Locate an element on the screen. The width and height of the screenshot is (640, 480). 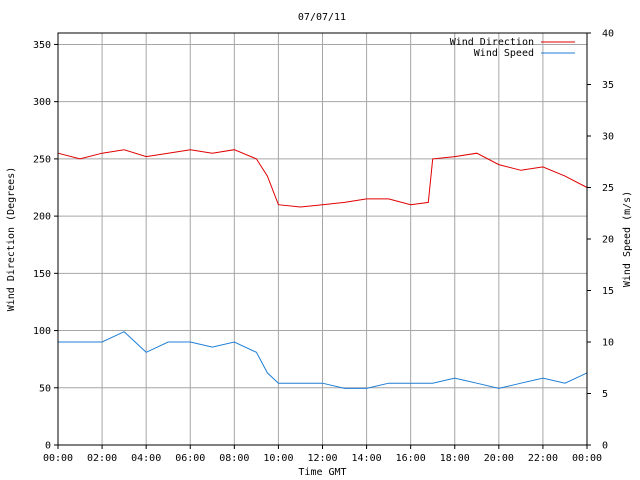
x-tick-label: 02:00 is located at coordinates (102, 458).